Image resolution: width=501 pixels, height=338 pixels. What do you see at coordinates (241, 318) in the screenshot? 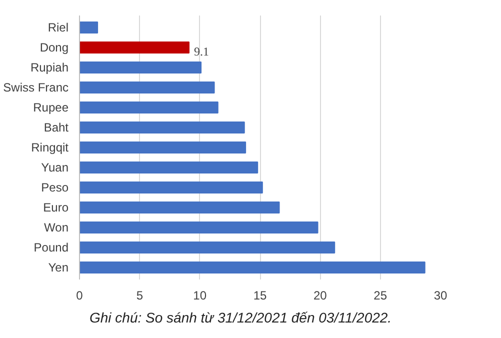
I see `text: Ghi chú: So sánh từ 31/12/2021 đến 03/11/2022.` at bounding box center [241, 318].